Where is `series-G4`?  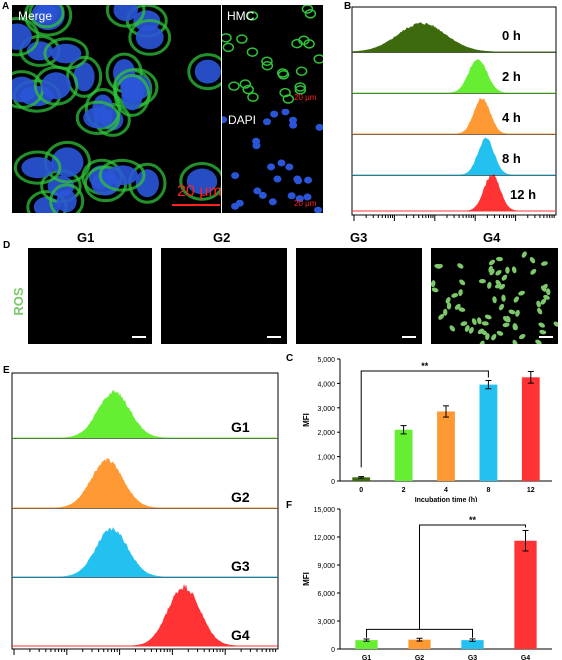 series-G4 is located at coordinates (145, 615).